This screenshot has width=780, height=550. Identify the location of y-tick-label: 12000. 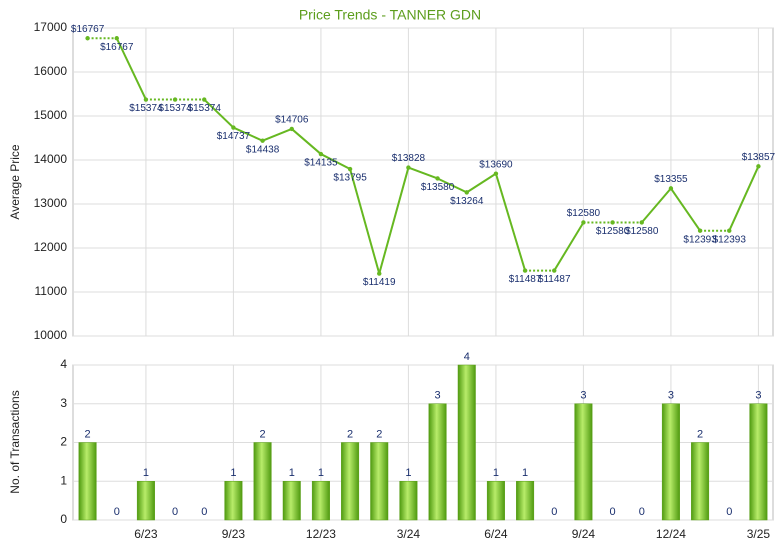
(51, 247).